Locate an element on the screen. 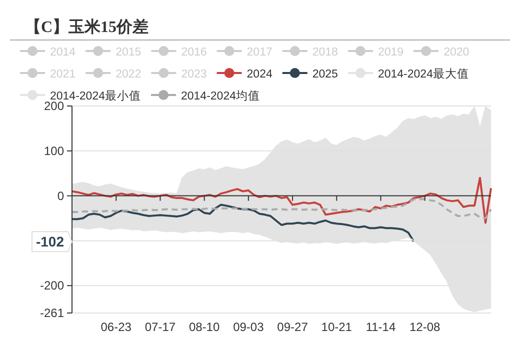  x-tick-label: 12-08 is located at coordinates (425, 327).